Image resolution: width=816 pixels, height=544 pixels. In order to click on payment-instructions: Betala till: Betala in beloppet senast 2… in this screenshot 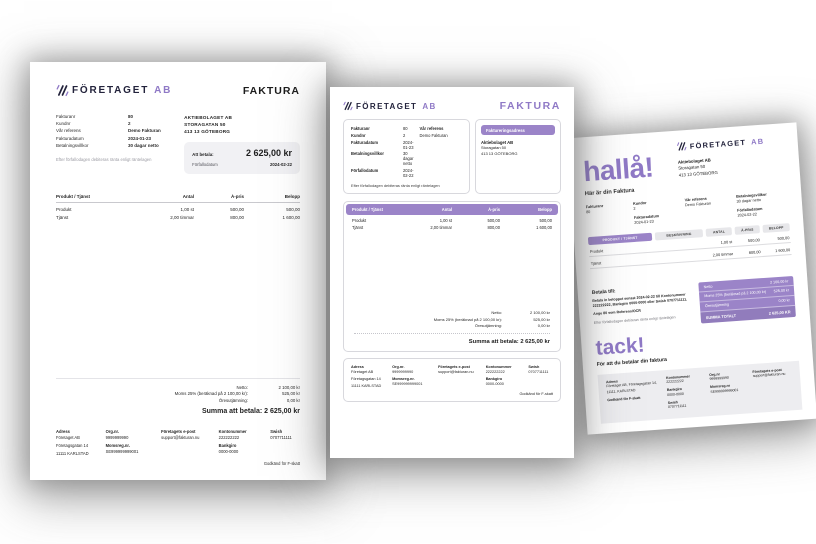, I will do `click(642, 304)`.